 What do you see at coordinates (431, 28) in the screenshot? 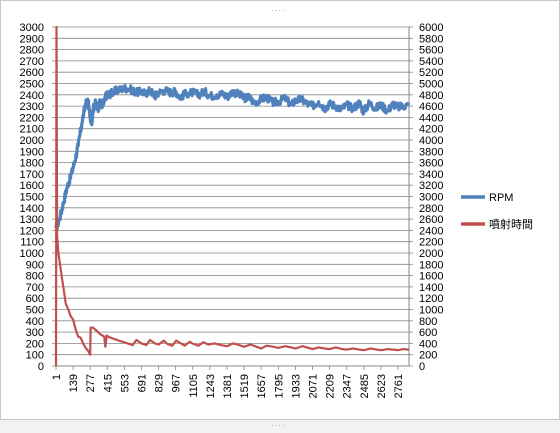
I see `y-right-tick-label: 6000` at bounding box center [431, 28].